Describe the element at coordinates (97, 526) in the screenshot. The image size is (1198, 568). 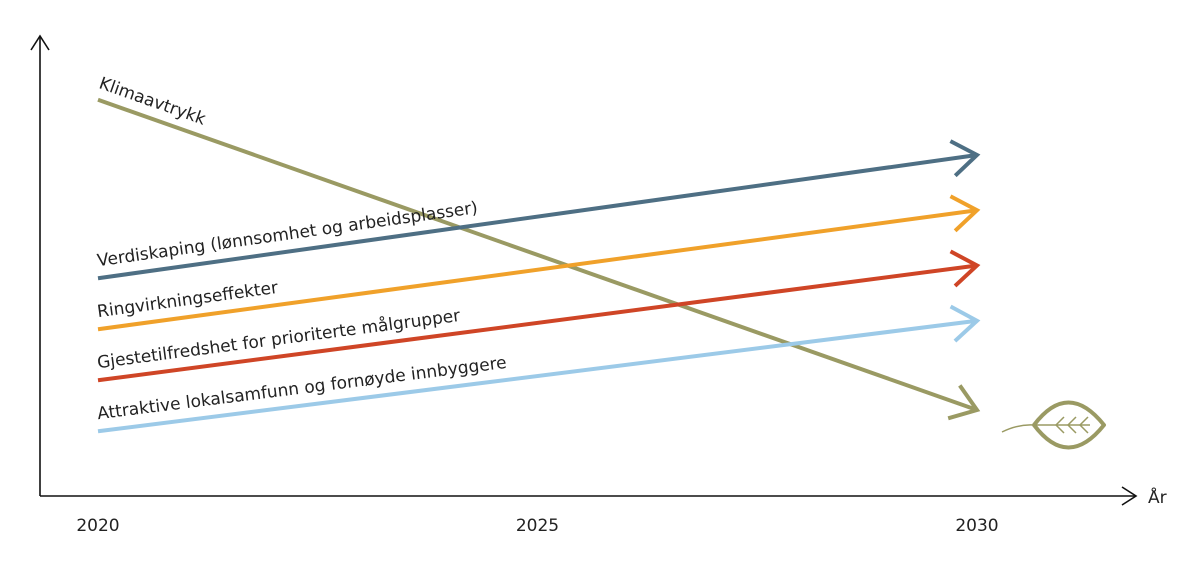
I see `x-tick-label-2020: 2020` at that location.